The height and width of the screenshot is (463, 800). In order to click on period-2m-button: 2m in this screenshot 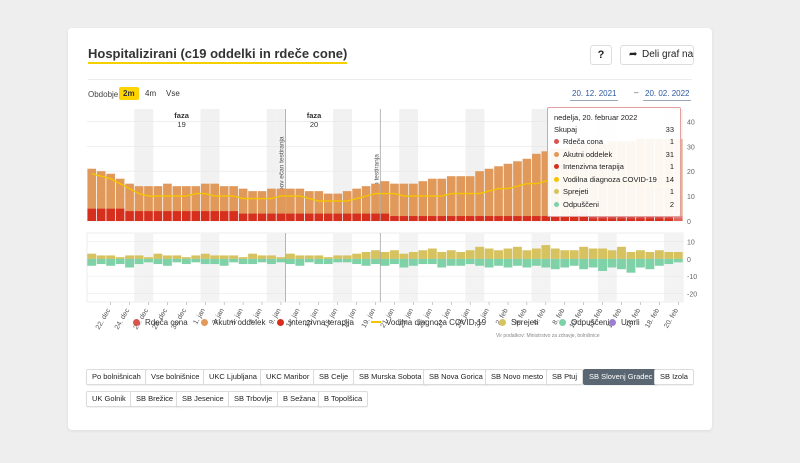, I will do `click(129, 93)`.